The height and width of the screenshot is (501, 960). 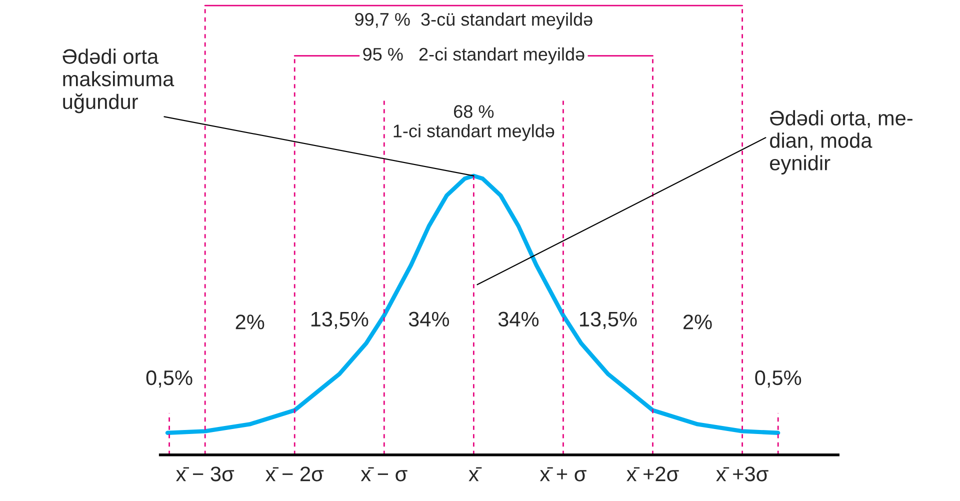 I want to click on text: Ədədi orta, me- dian, moda eynidir, so click(x=841, y=142).